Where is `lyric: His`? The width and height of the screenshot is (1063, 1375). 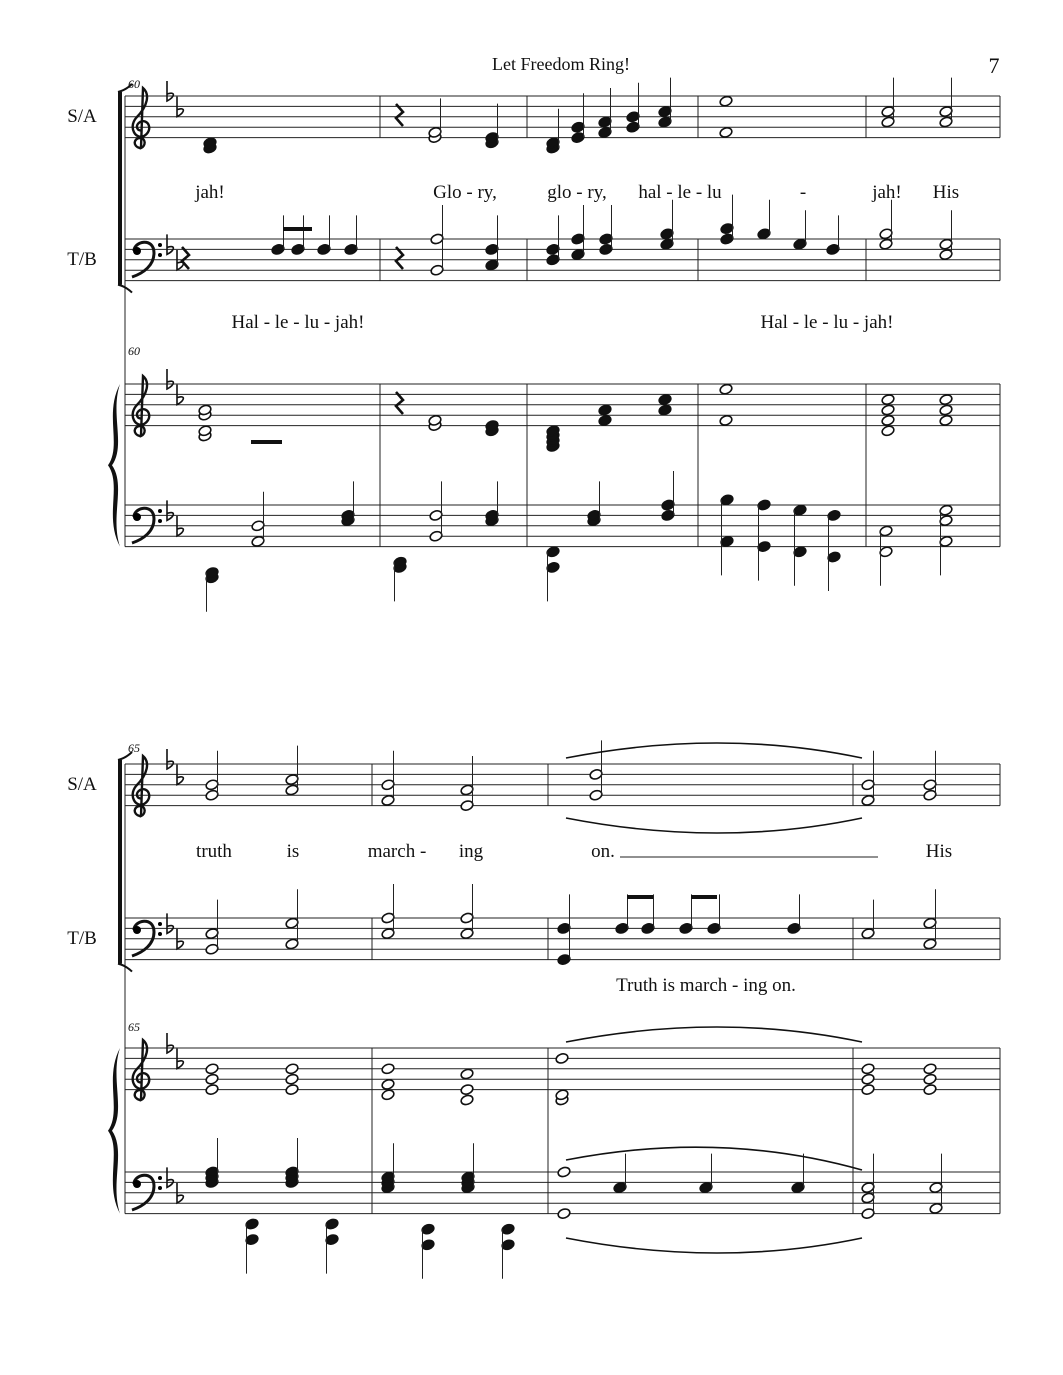 lyric: His is located at coordinates (939, 851).